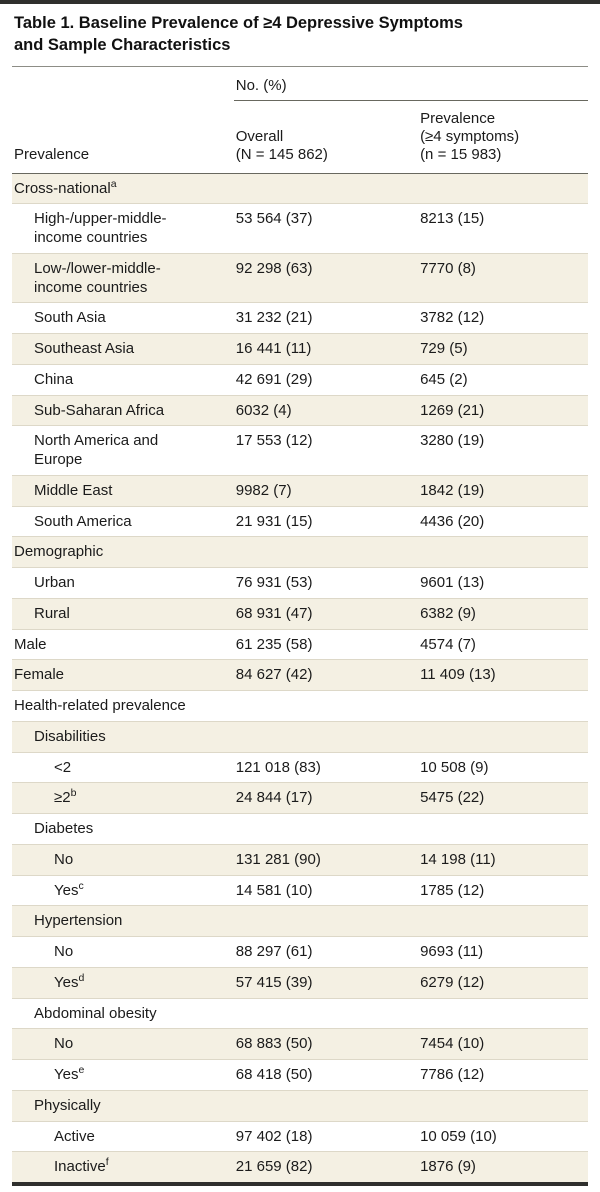 This screenshot has width=600, height=1192. I want to click on row-label: Inactivef, so click(81, 1166).